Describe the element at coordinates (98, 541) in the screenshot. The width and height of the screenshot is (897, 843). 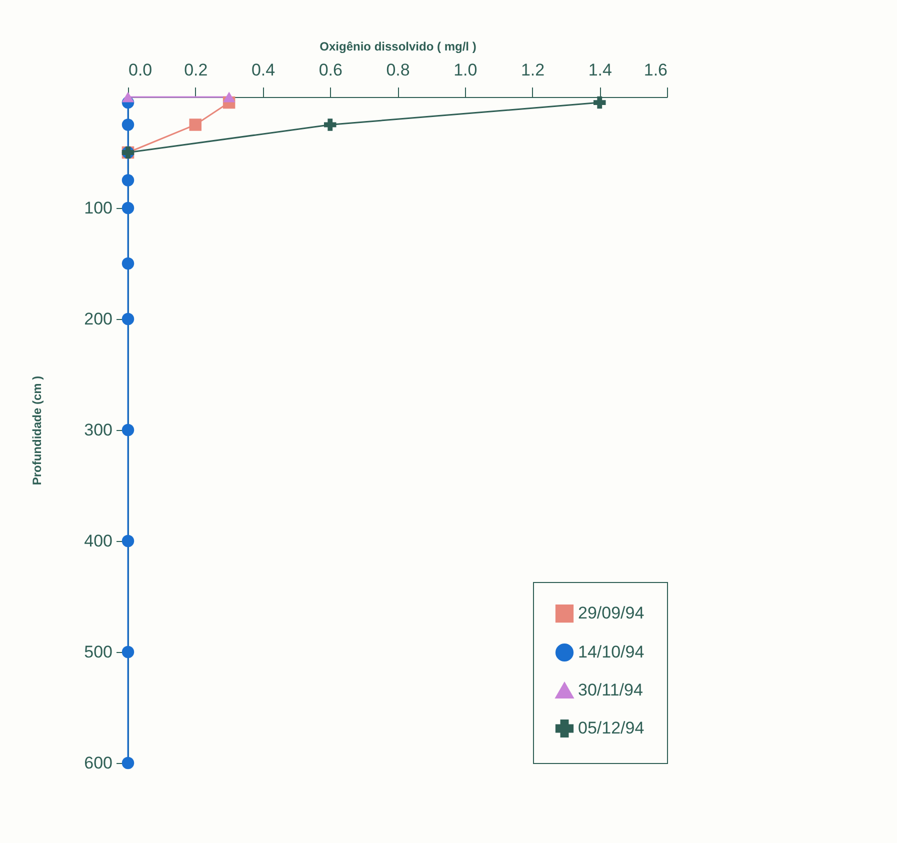
I see `y-tick-label: 400` at that location.